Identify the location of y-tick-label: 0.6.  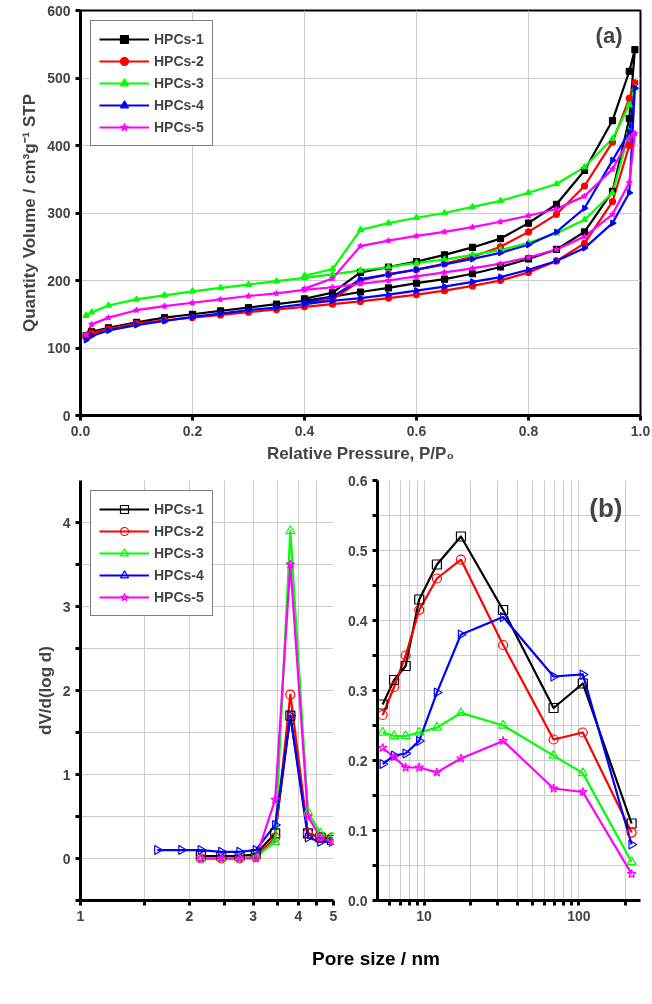
(358, 480).